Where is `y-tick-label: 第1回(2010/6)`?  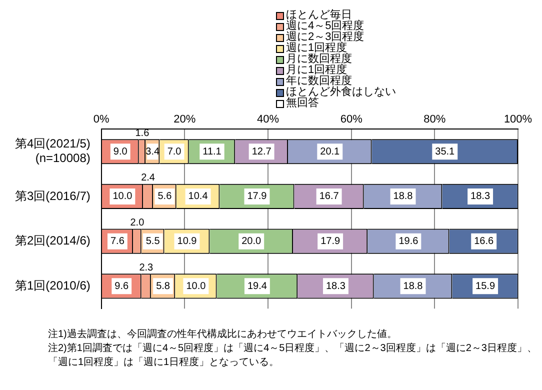 y-tick-label: 第1回(2010/6) is located at coordinates (52, 285).